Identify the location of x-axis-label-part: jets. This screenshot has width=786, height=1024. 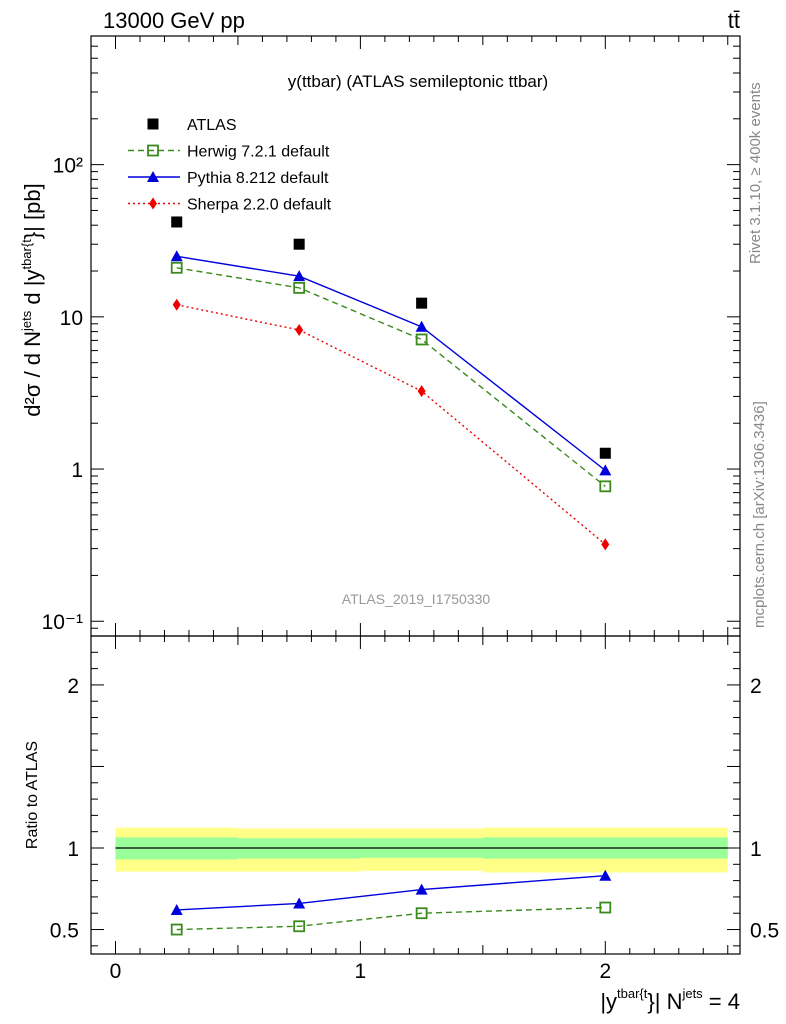
(692, 993).